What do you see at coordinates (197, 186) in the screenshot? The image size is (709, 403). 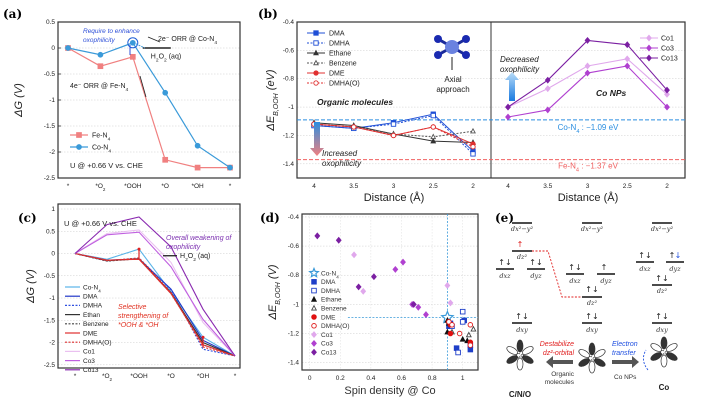 I see `x-tick-label: *OH` at bounding box center [197, 186].